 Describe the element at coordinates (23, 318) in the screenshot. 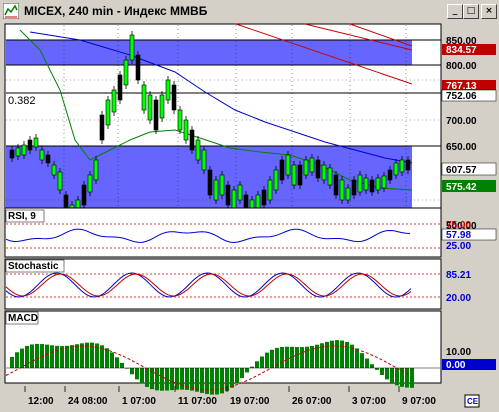

I see `macd-label: MACD` at that location.